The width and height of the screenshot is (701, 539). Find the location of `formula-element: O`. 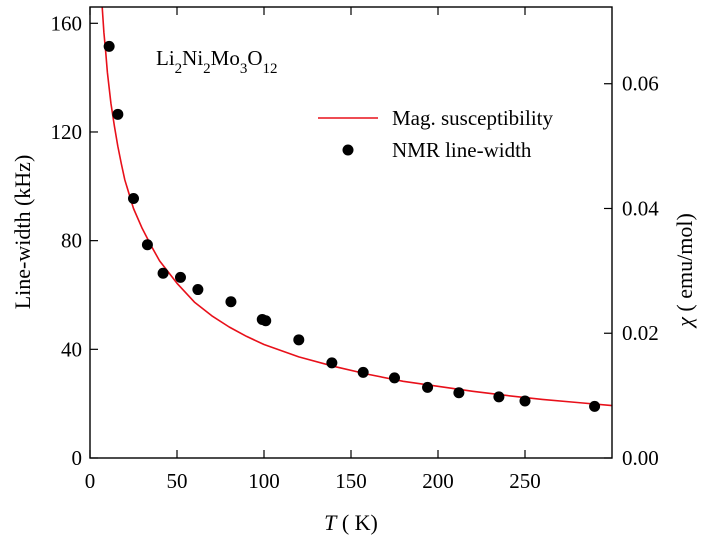

formula-element: O is located at coordinates (254, 58).